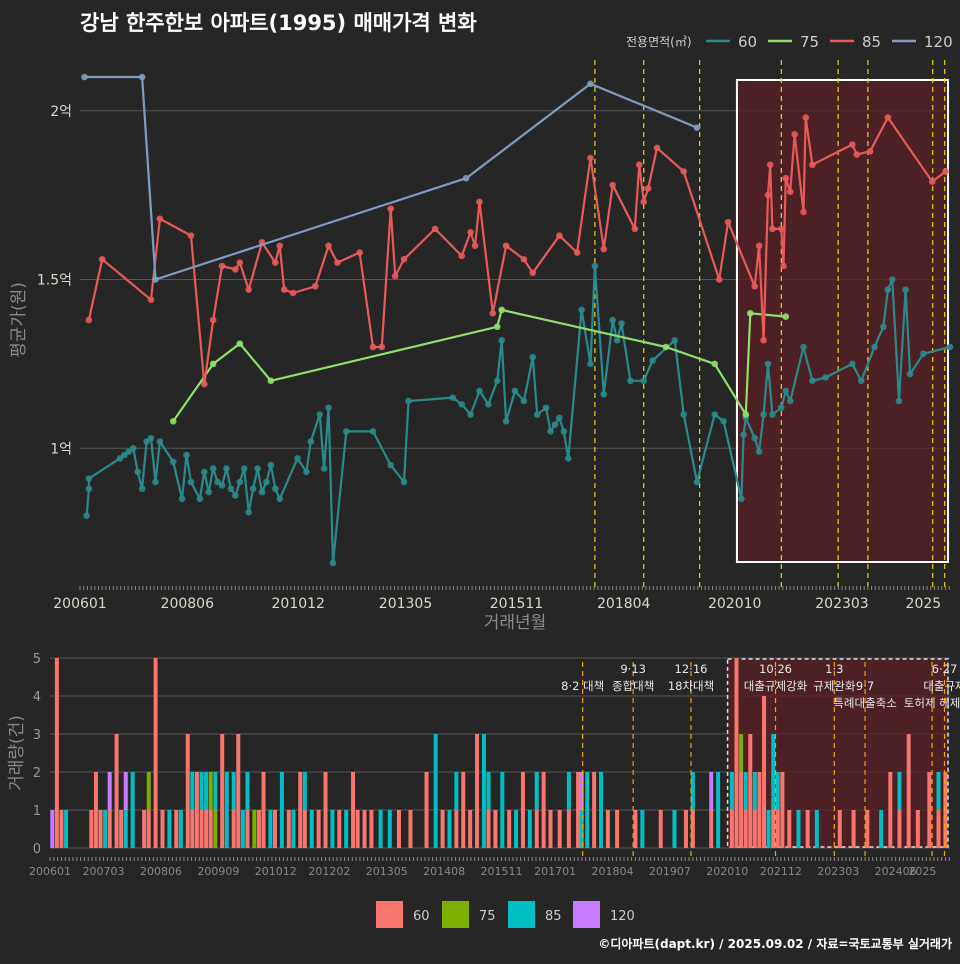 Image resolution: width=960 pixels, height=964 pixels. I want to click on volume-x-tick-label: 202303, so click(838, 871).